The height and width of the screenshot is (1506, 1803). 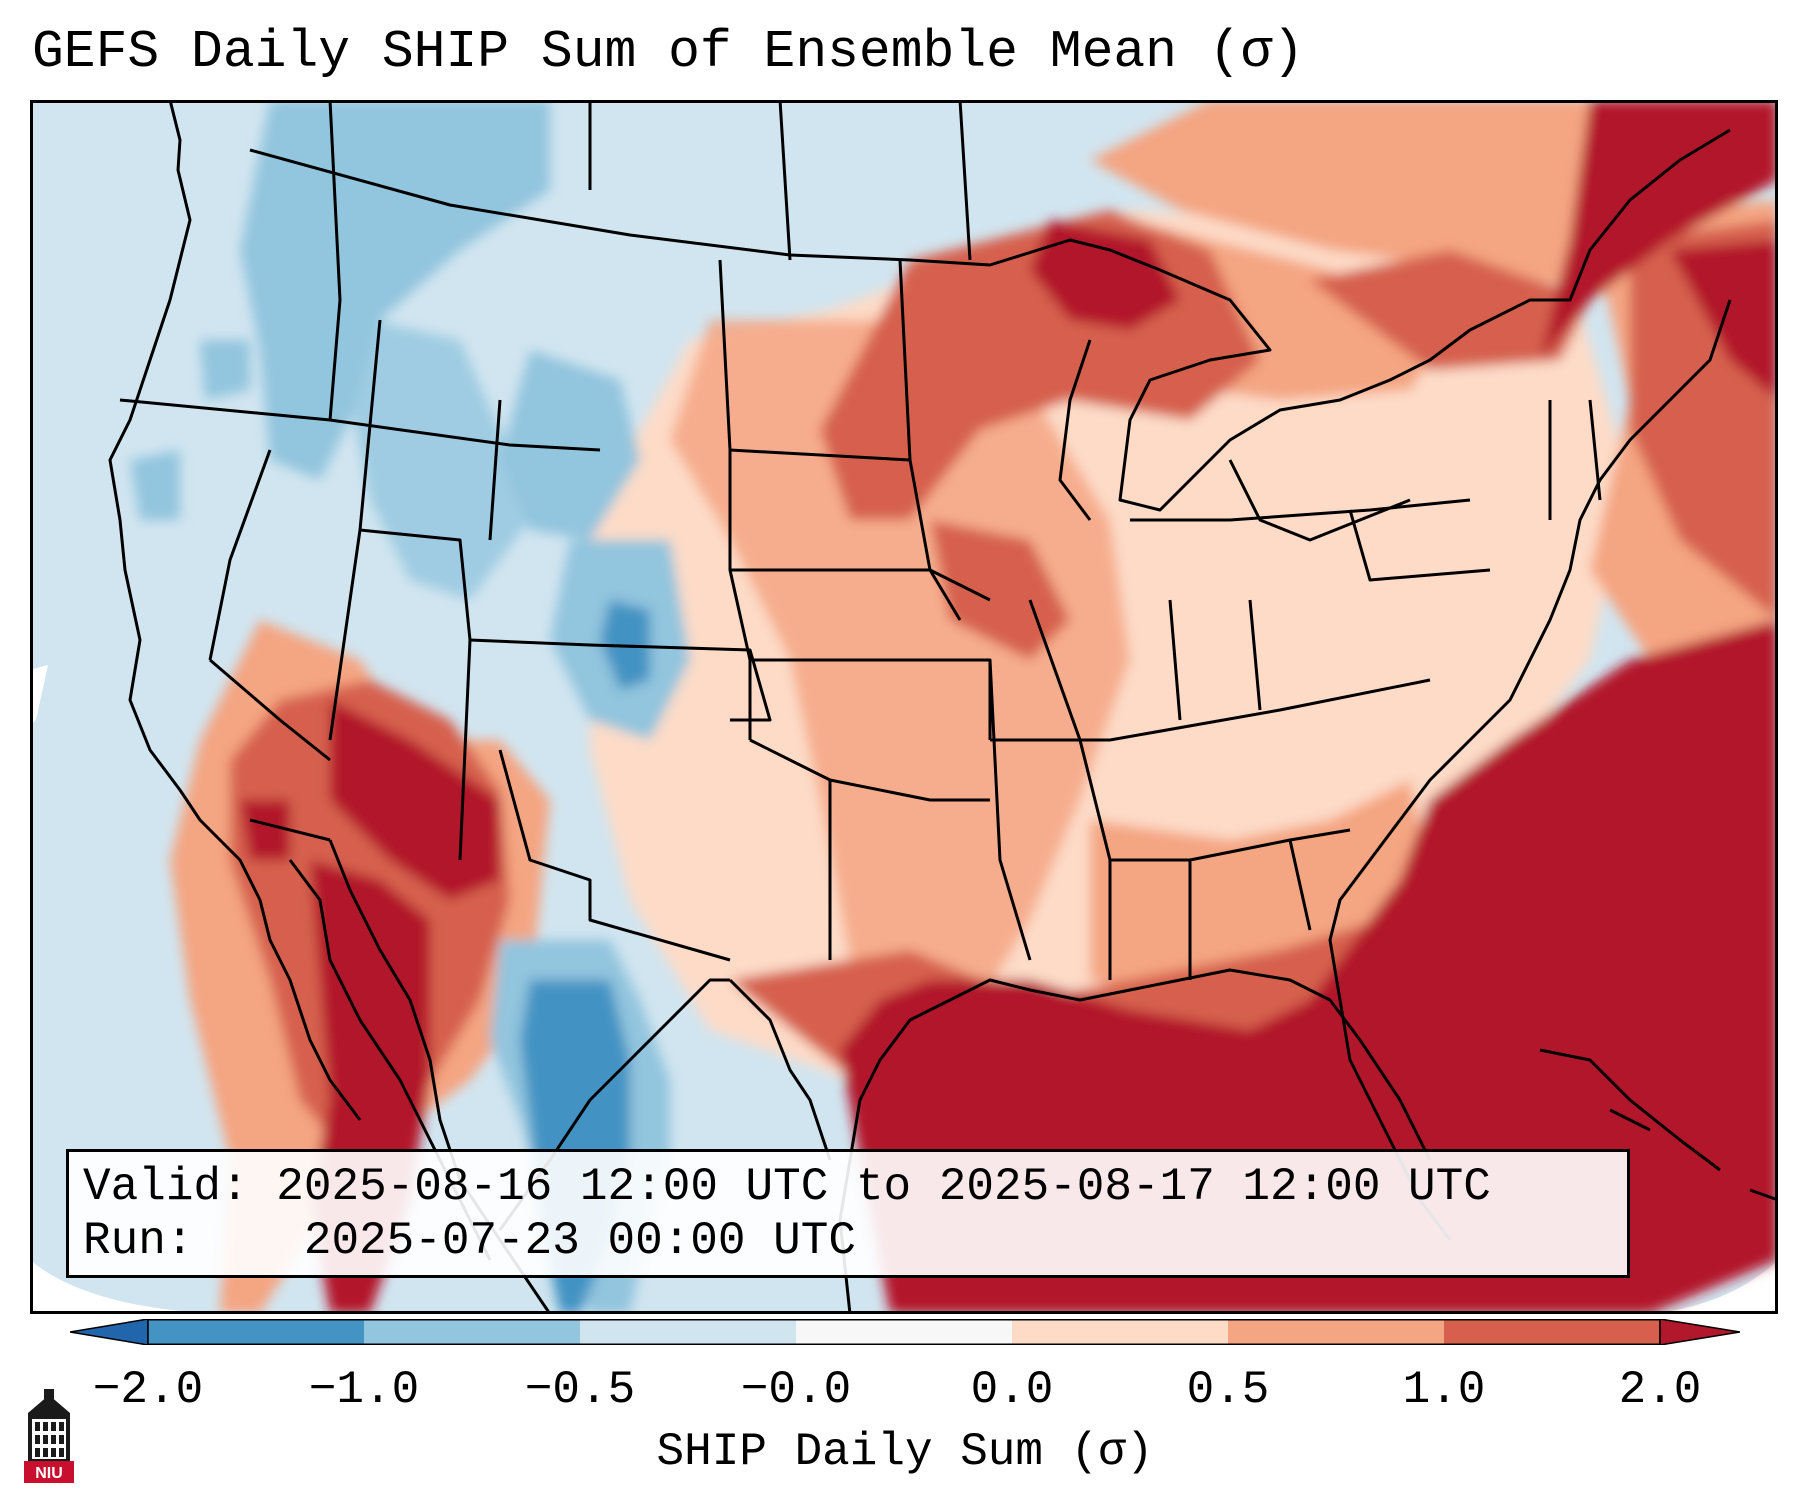 What do you see at coordinates (49, 1436) in the screenshot?
I see `university-building-icon: NIU` at bounding box center [49, 1436].